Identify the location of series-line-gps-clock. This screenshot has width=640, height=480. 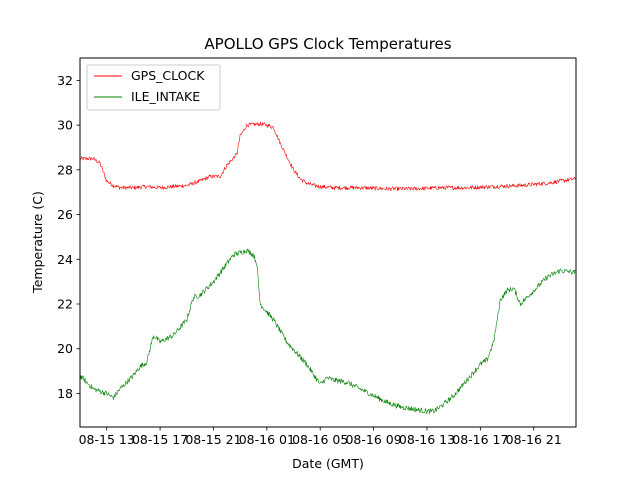
(328, 156).